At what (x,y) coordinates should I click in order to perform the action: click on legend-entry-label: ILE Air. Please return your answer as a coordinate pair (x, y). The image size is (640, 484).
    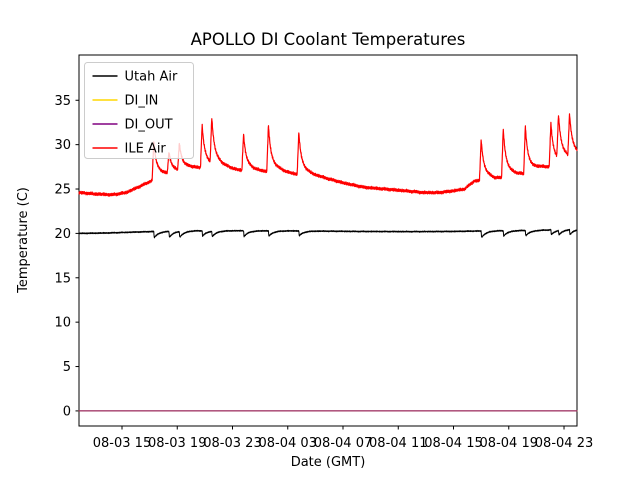
    Looking at the image, I should click on (146, 149).